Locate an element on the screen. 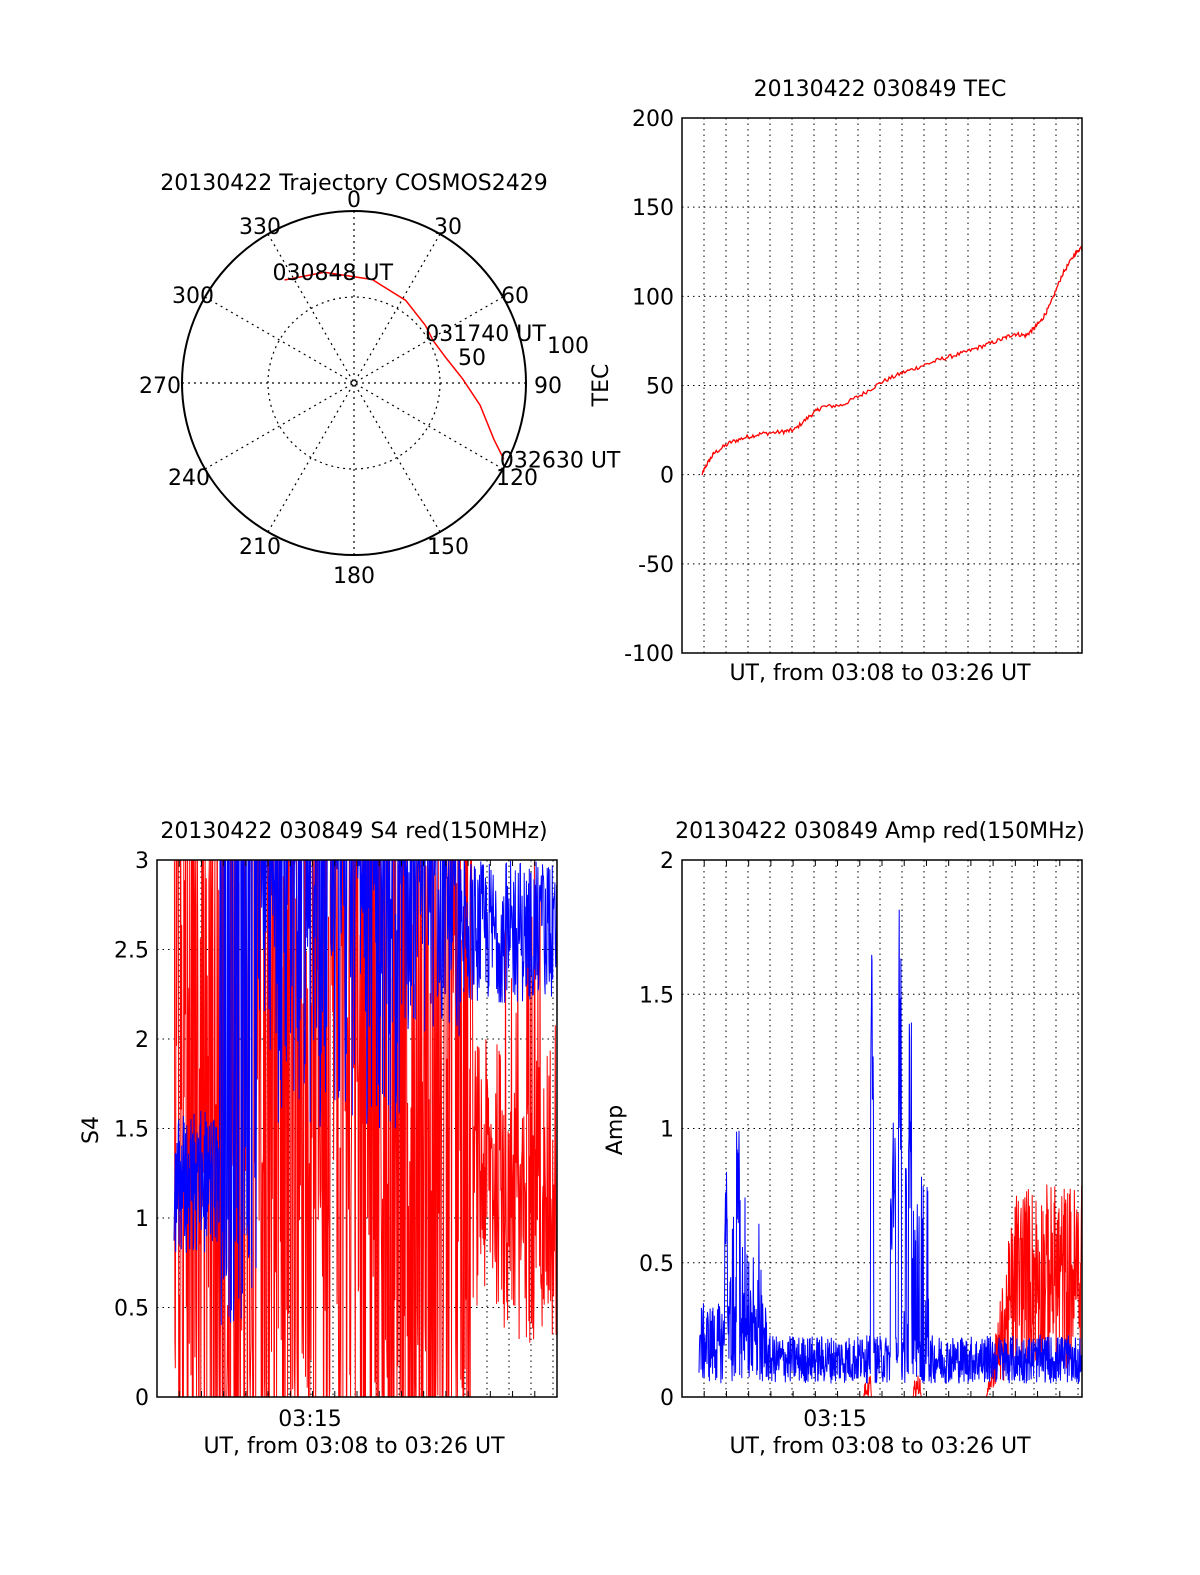  s4-plot: 0 0.5 1 1.5 2 2.5 3 03:15 is located at coordinates (336, 1140).